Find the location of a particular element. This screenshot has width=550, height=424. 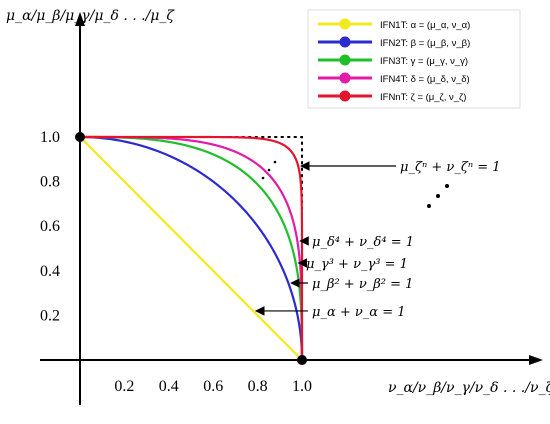

x-tick-label: 0.8 is located at coordinates (258, 386).